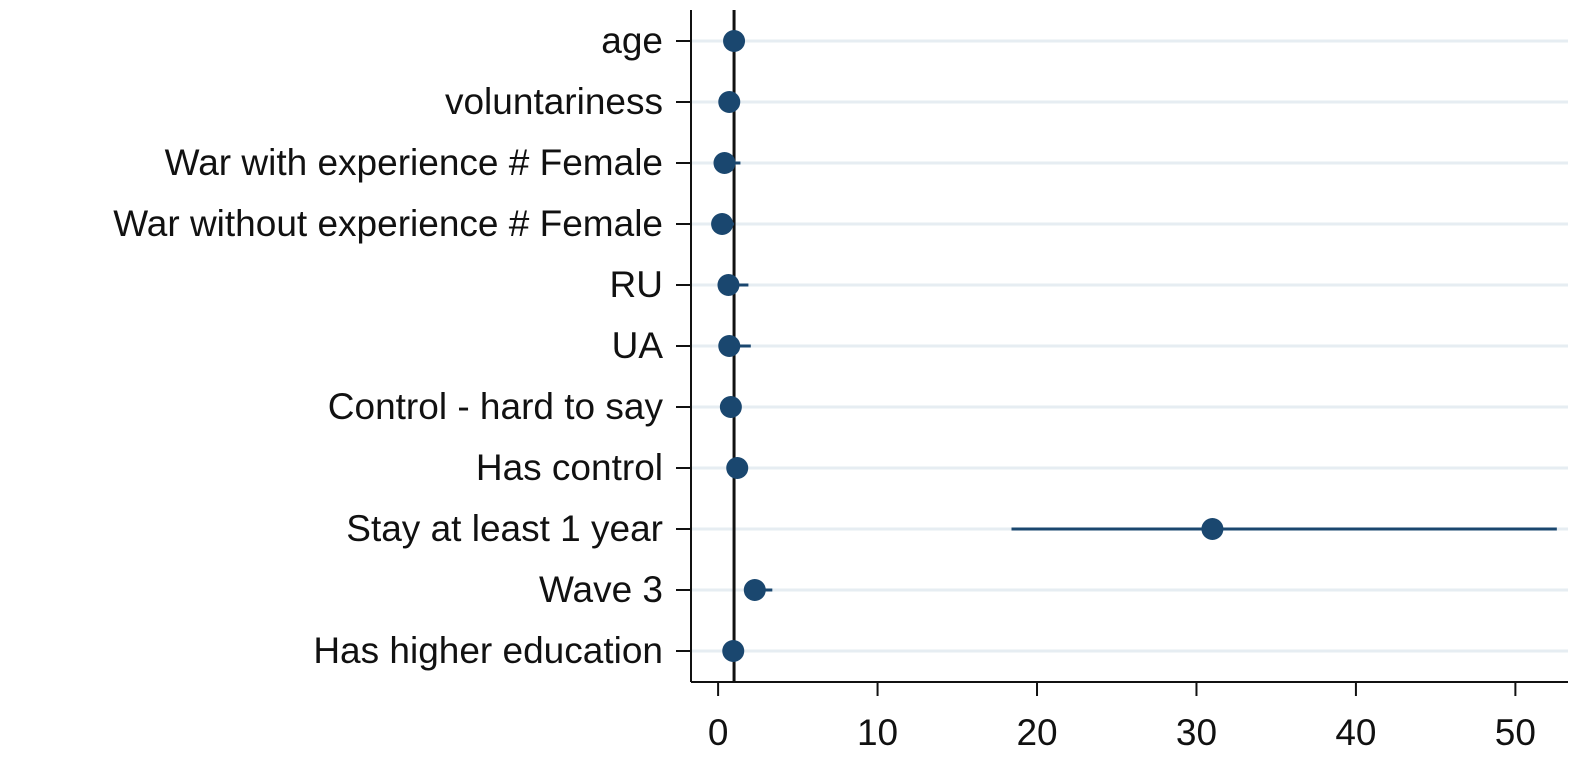 This screenshot has height=763, width=1590. What do you see at coordinates (569, 467) in the screenshot?
I see `y-tick-label: Has control` at bounding box center [569, 467].